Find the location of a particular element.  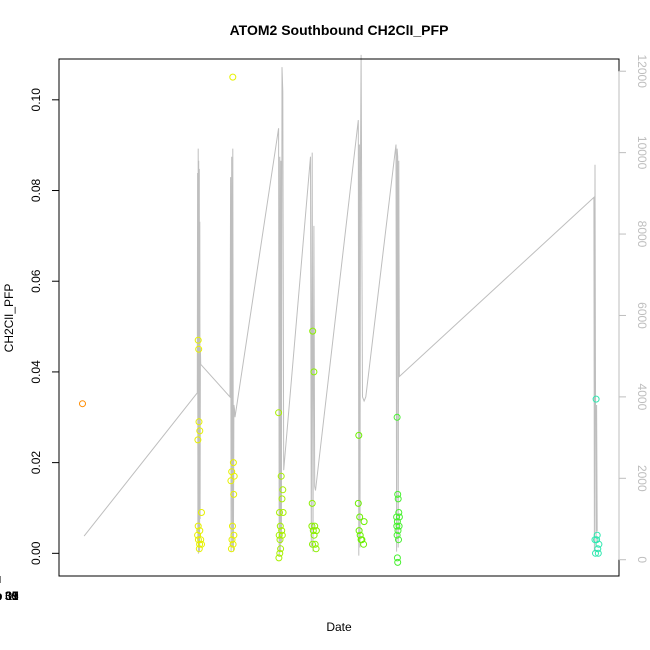

x-tick-label: Feb 01 is located at coordinates (9, 596).